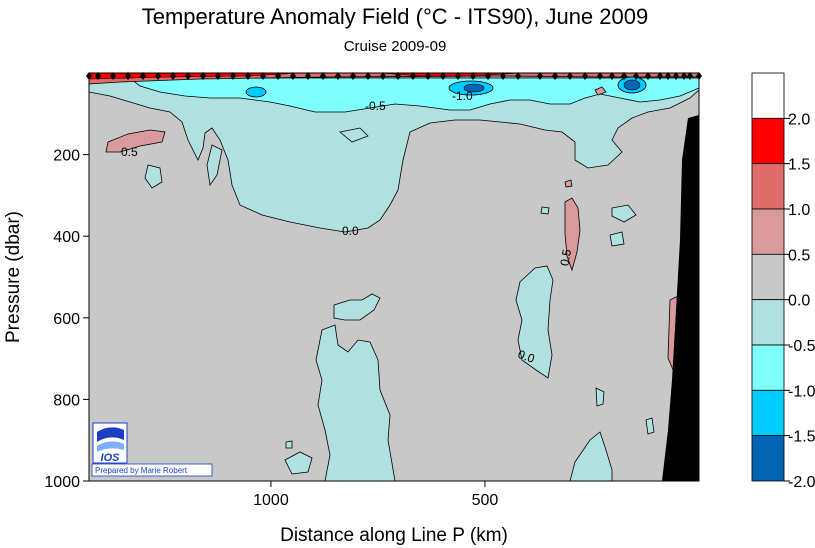 The width and height of the screenshot is (815, 548). What do you see at coordinates (413, 95) in the screenshot?
I see `region-negative-mid` at bounding box center [413, 95].